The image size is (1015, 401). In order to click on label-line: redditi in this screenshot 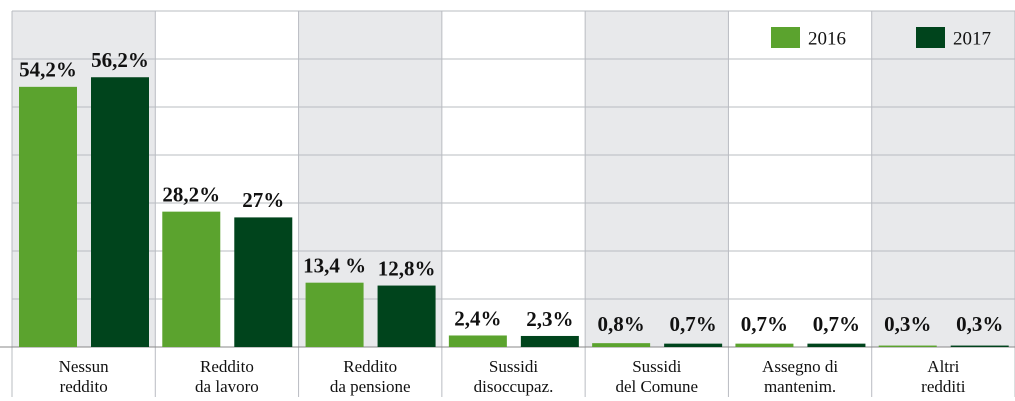, I will do `click(943, 386)`.